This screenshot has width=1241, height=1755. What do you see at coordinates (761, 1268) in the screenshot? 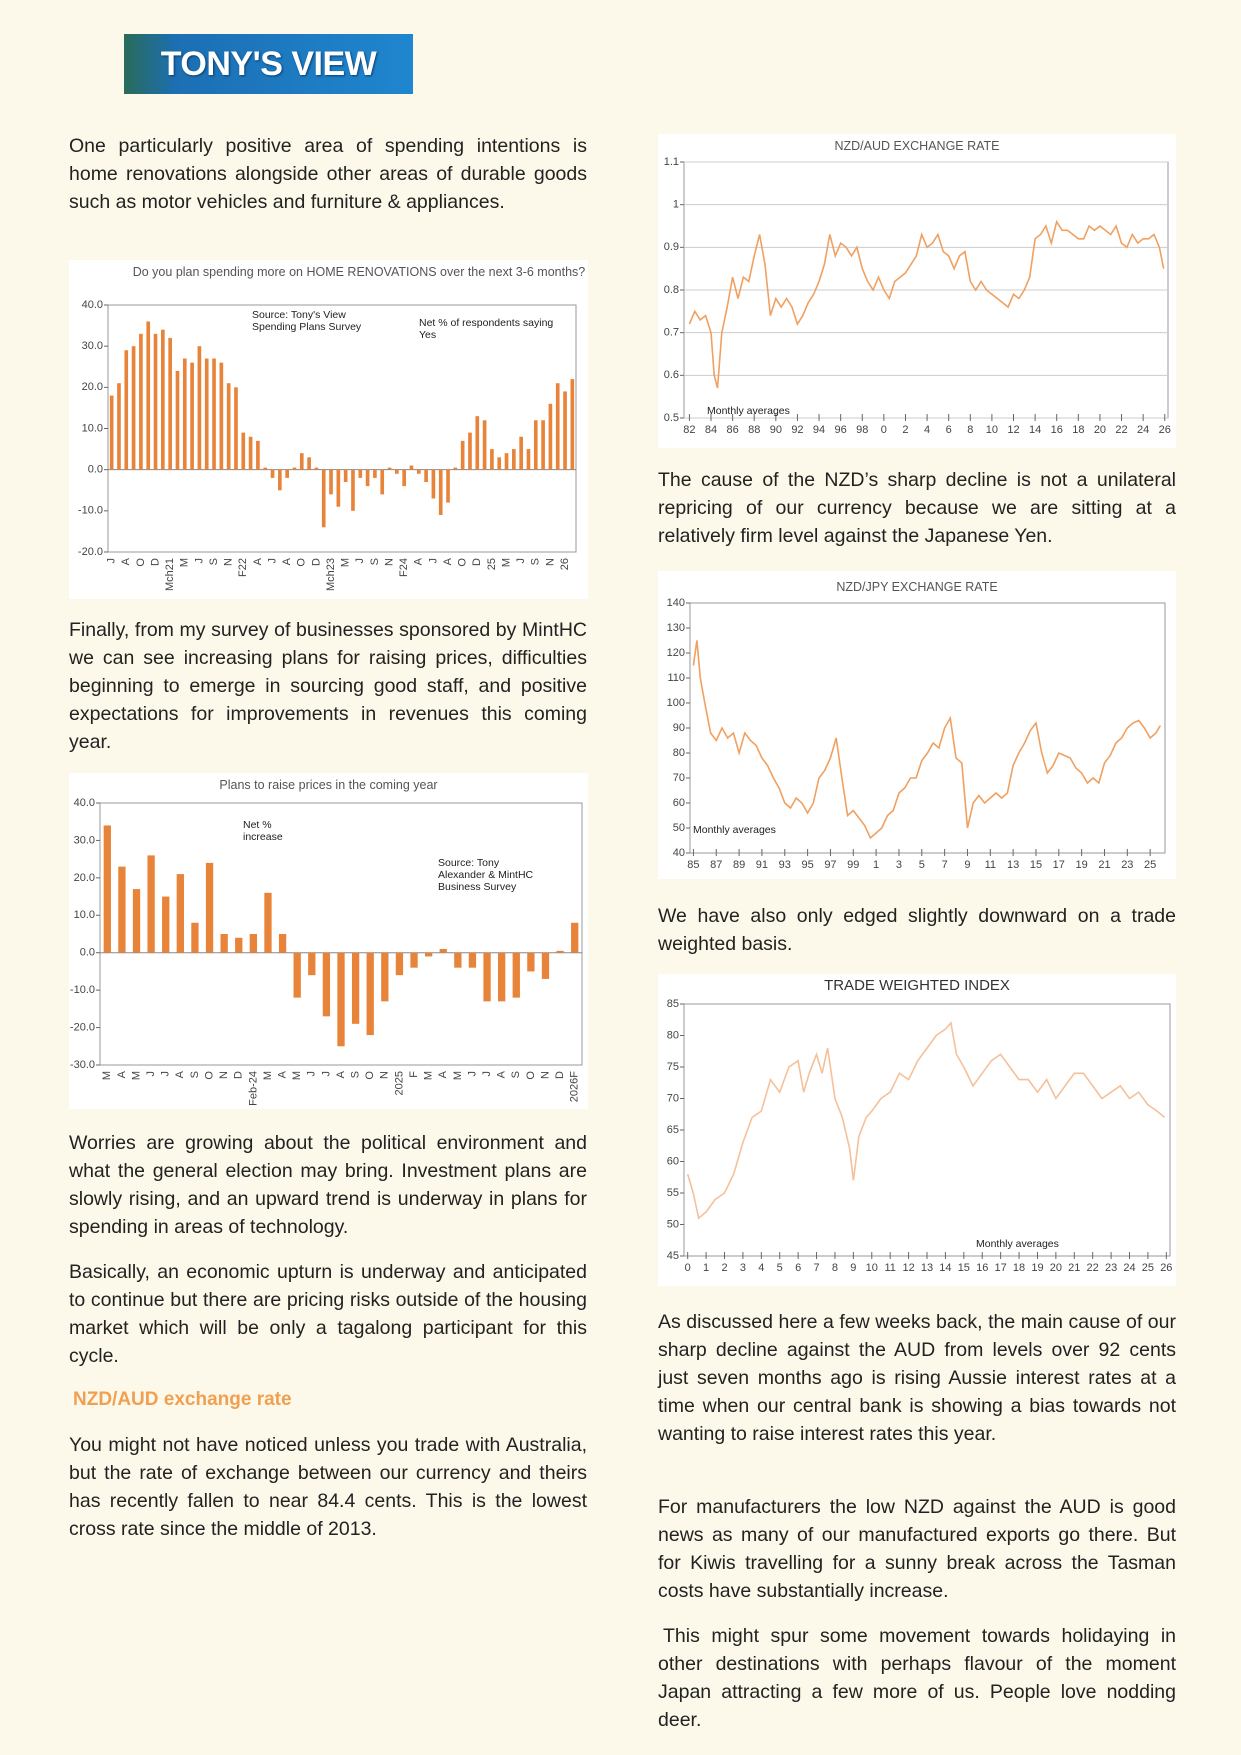
I see `x-tick-label: 4` at bounding box center [761, 1268].